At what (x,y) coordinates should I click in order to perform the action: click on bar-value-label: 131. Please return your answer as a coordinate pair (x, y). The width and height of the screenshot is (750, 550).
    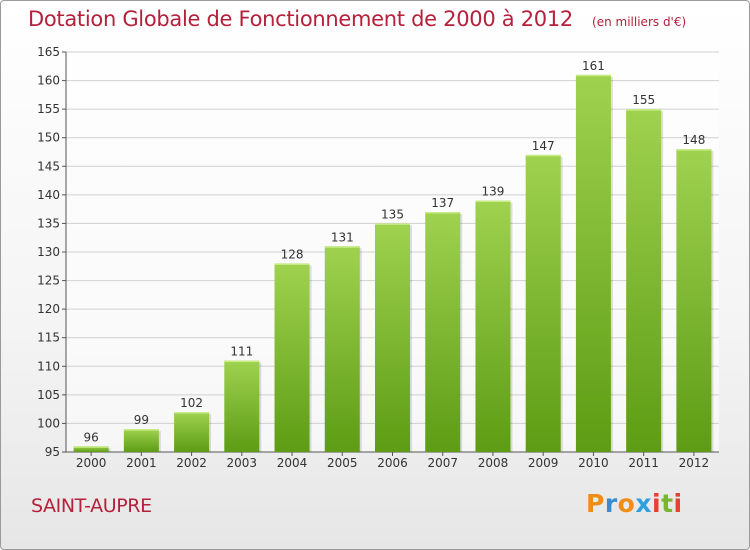
    Looking at the image, I should click on (342, 237).